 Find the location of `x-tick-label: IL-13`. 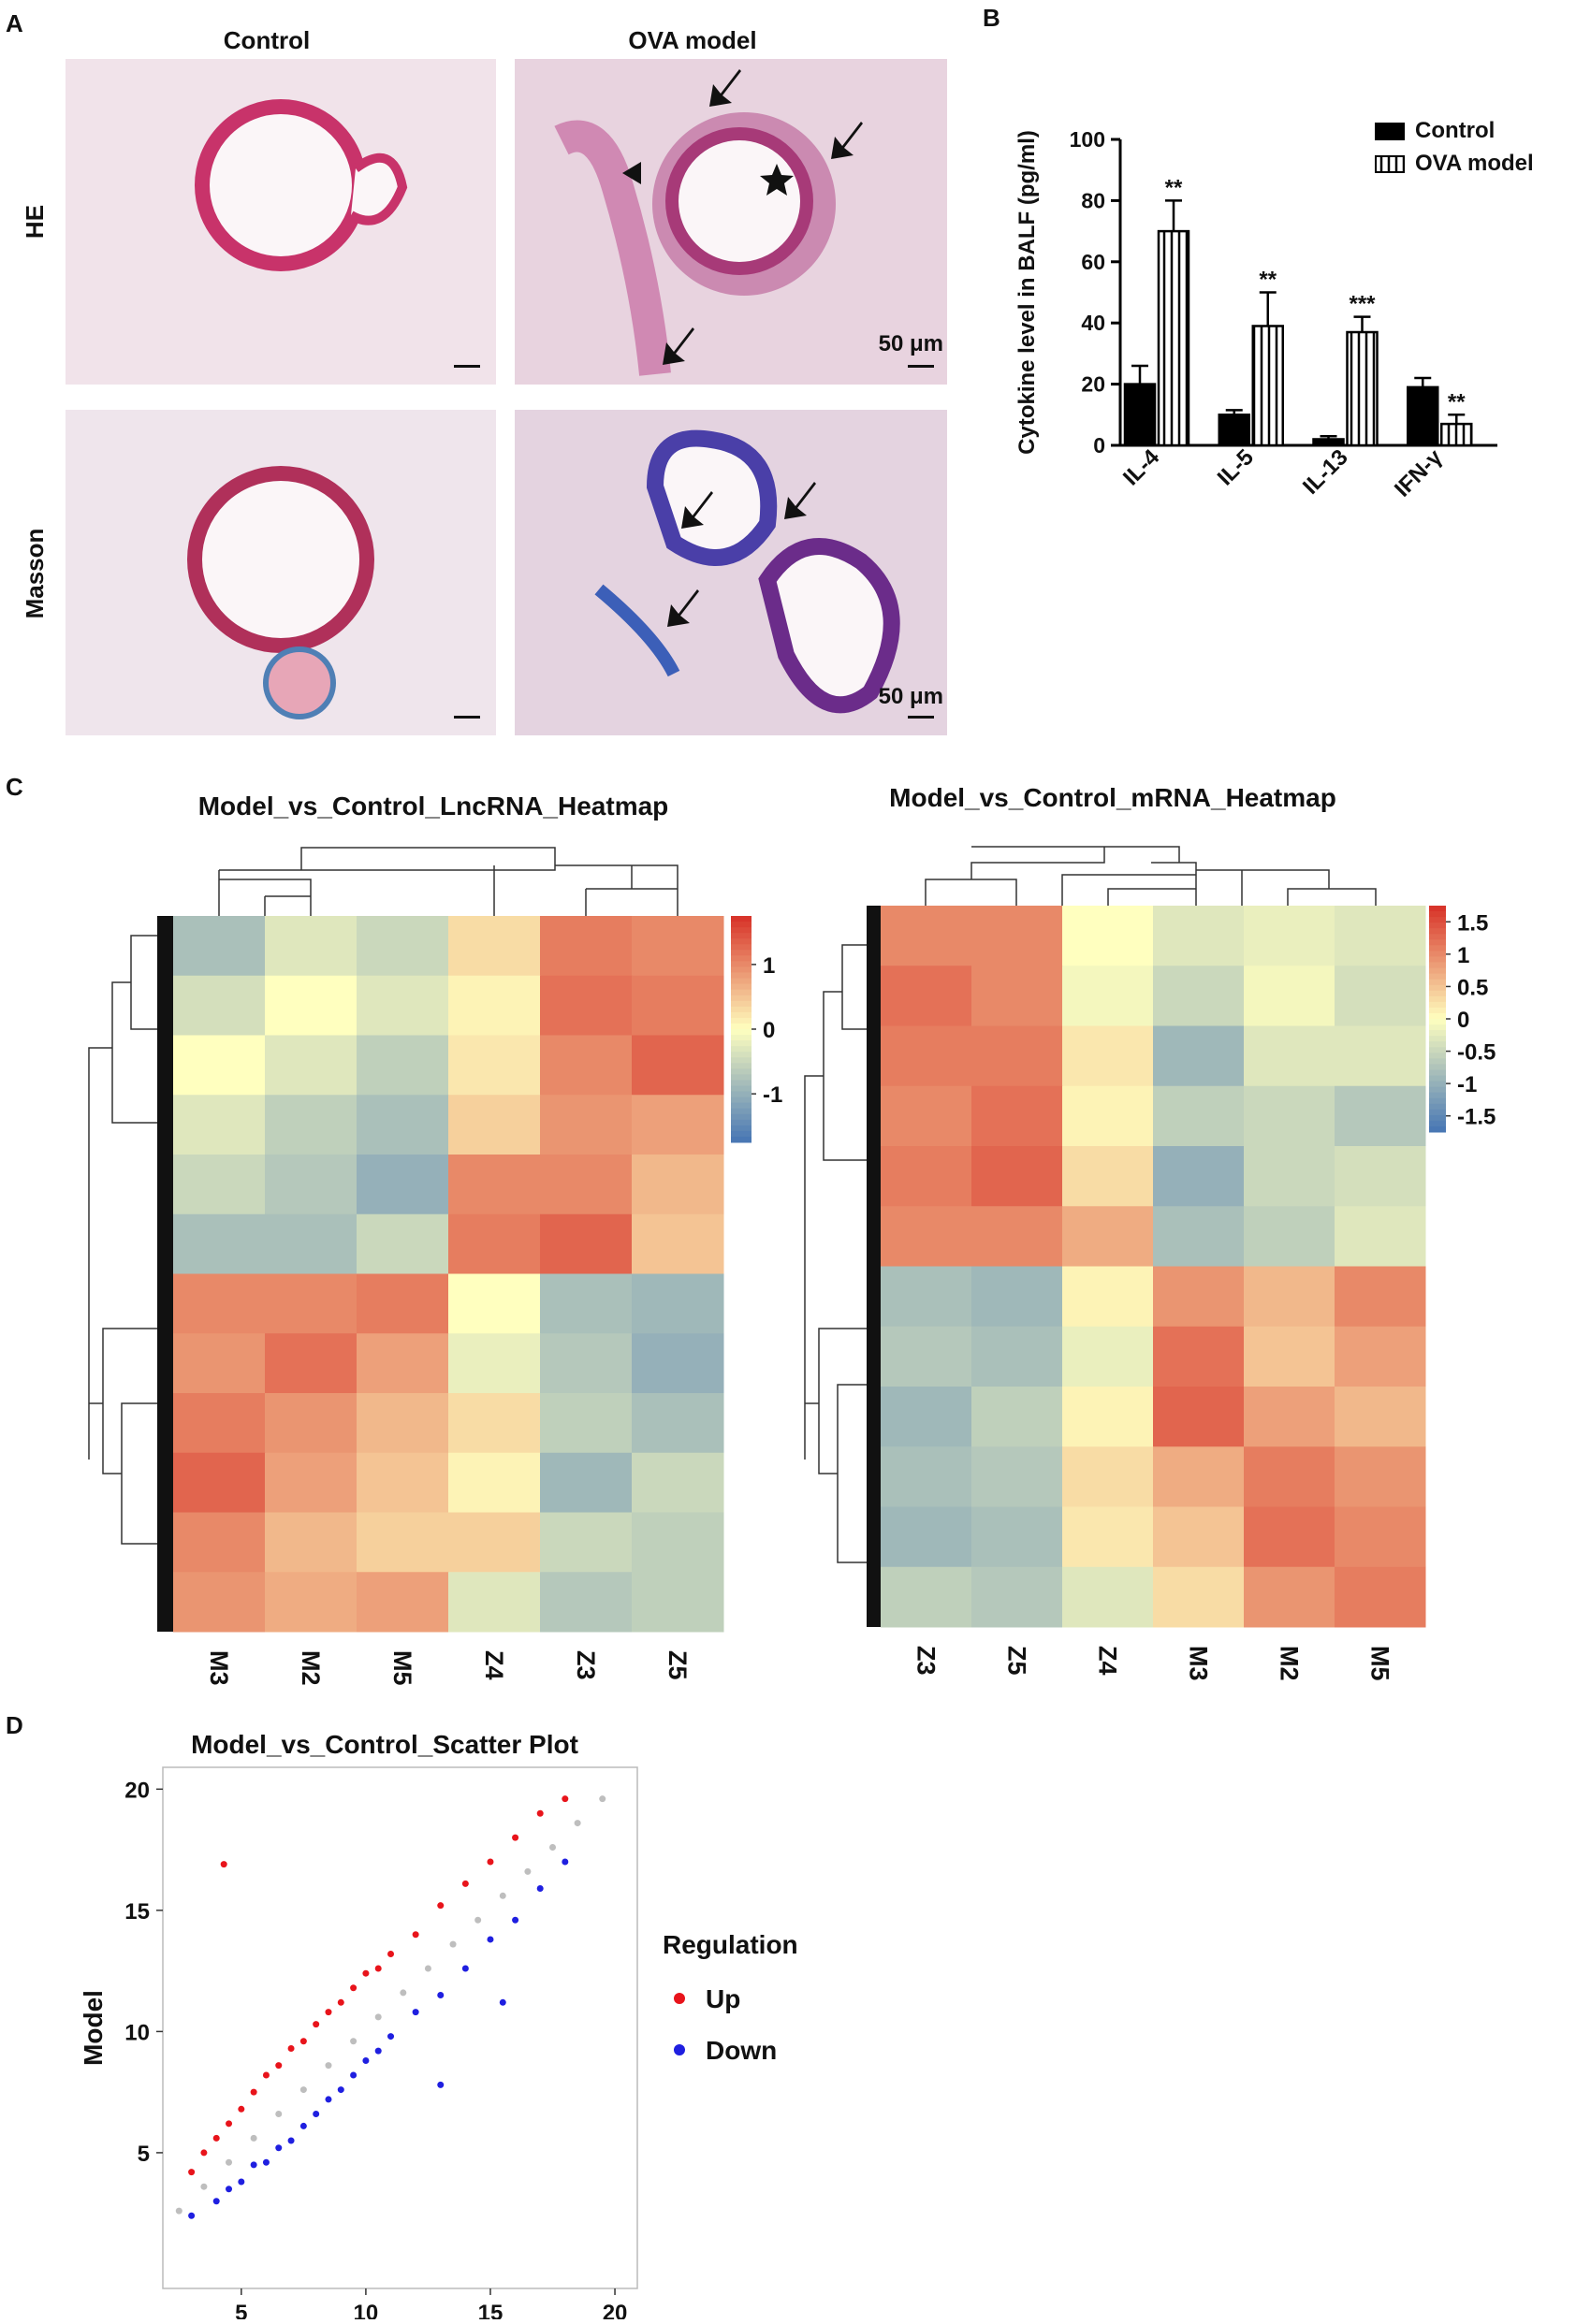

x-tick-label: IL-13 is located at coordinates (1325, 472).